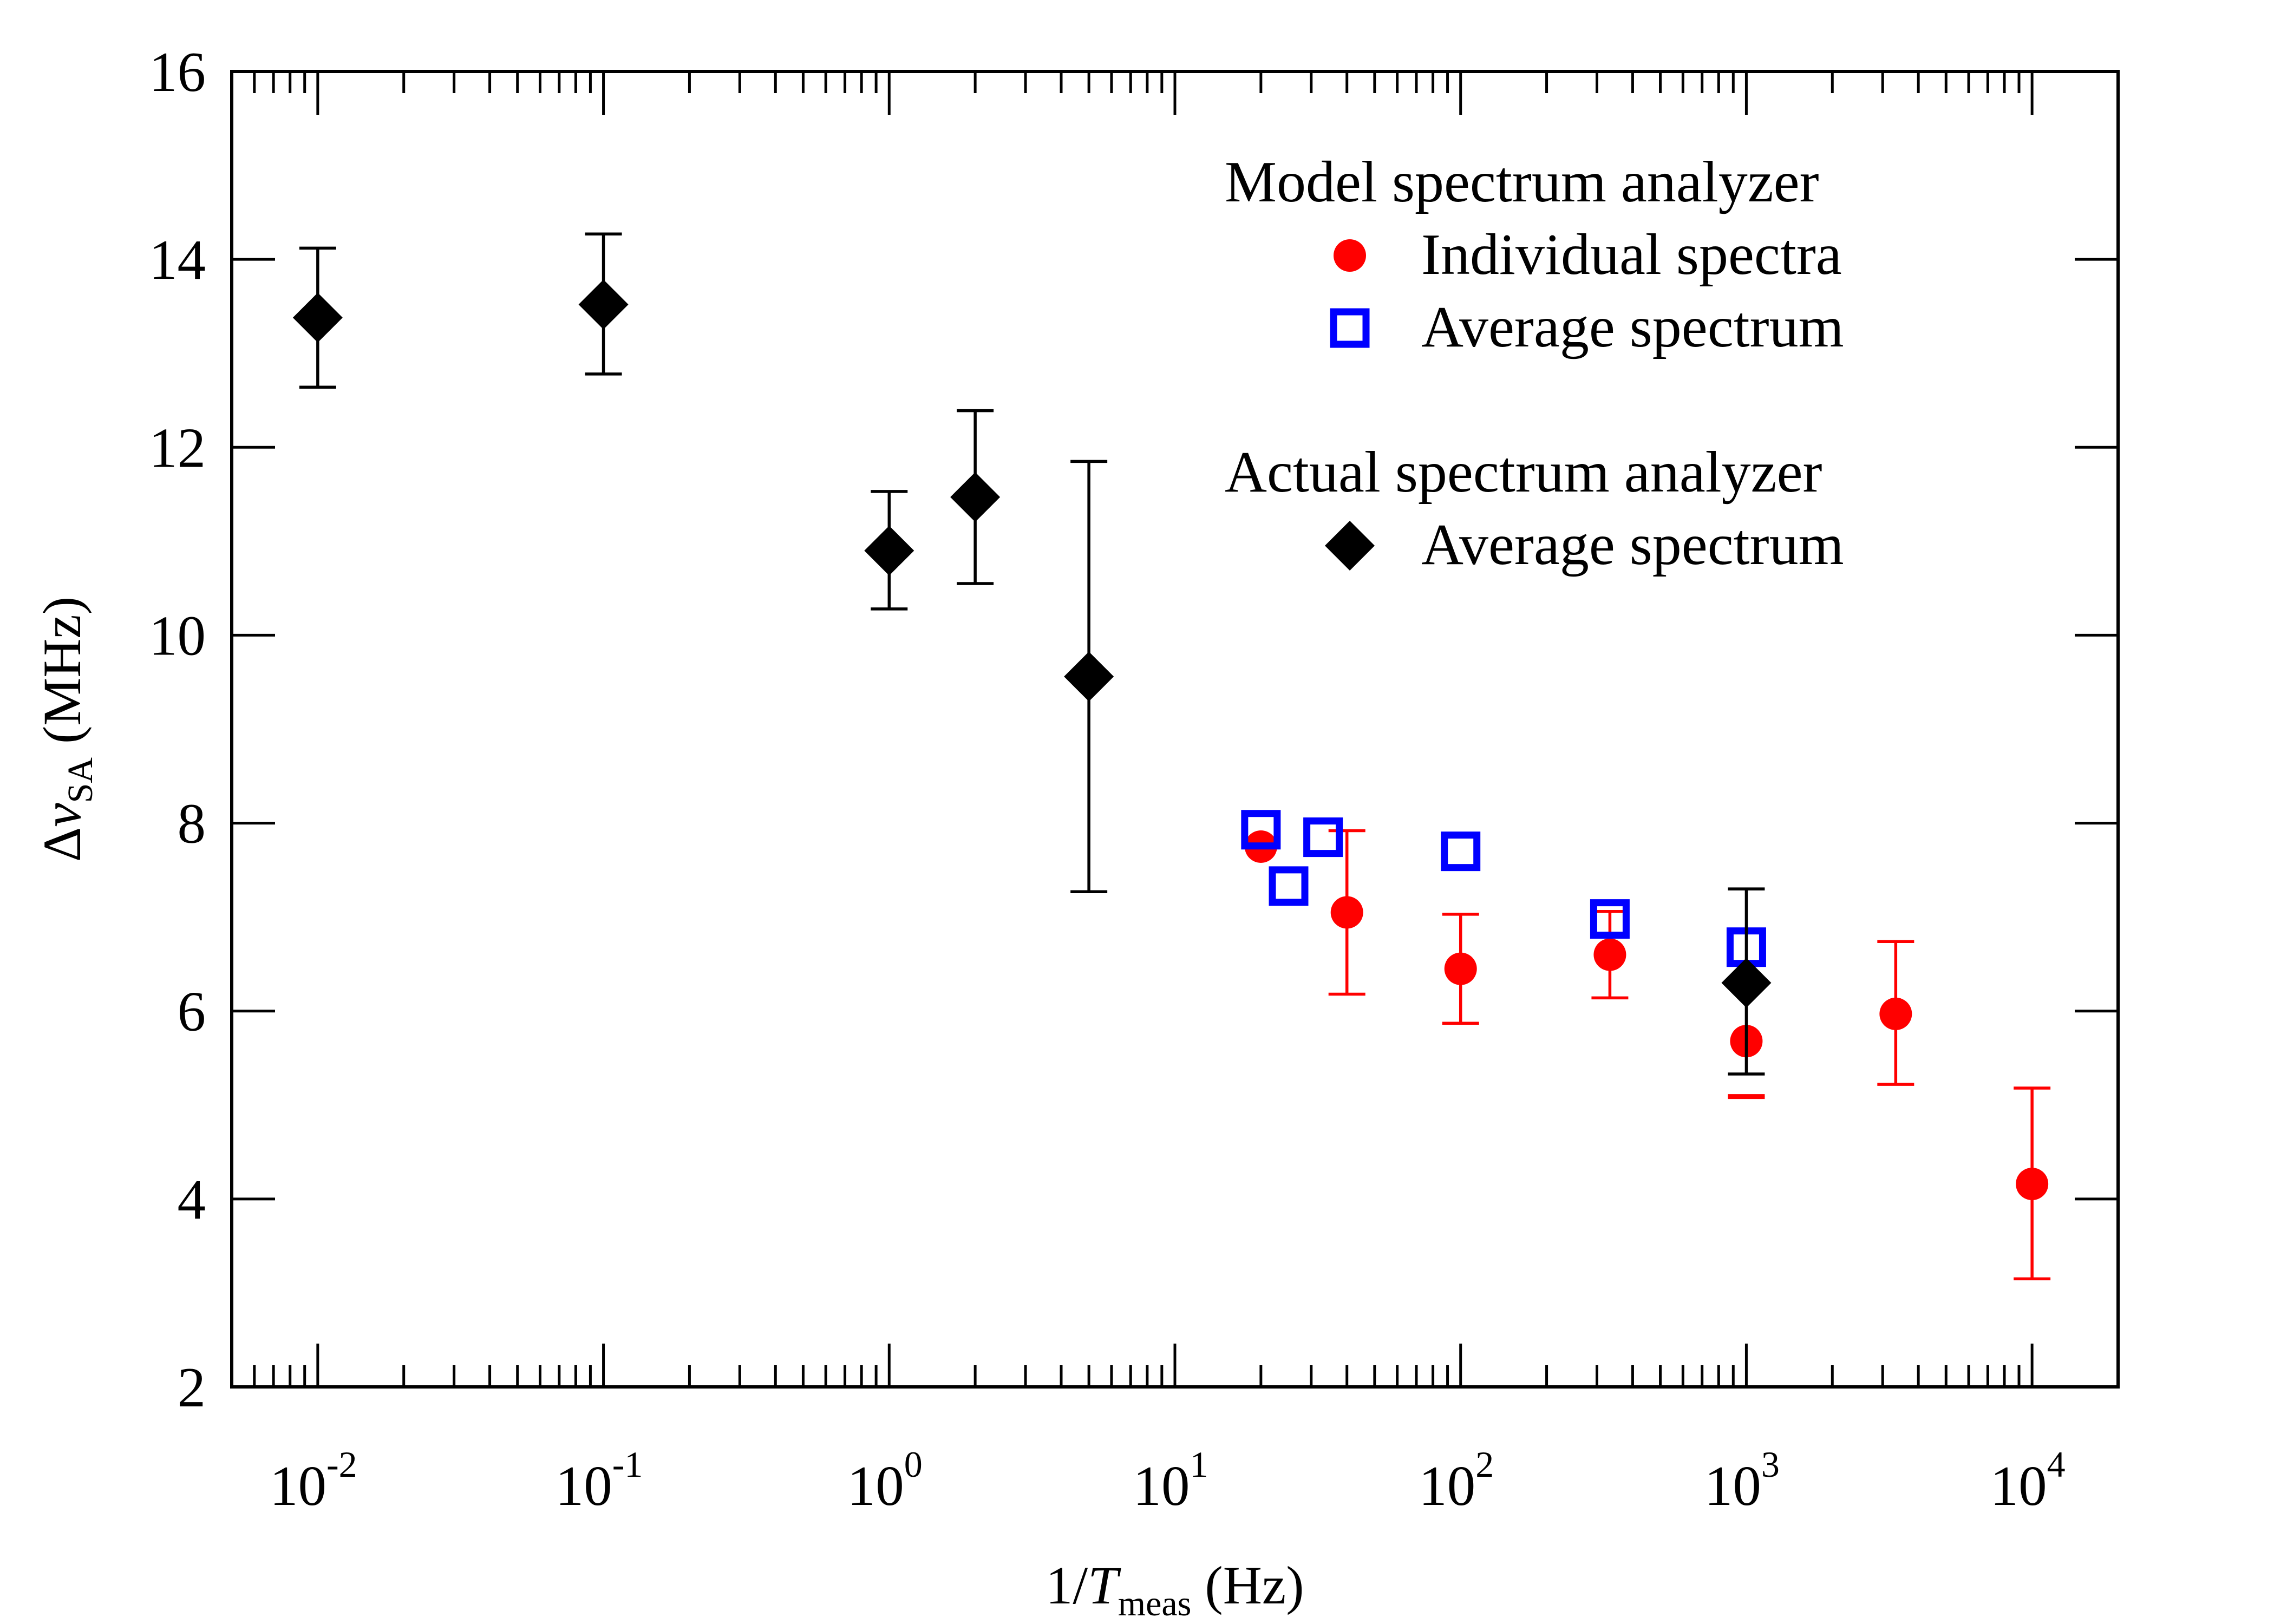  What do you see at coordinates (177, 448) in the screenshot?
I see `y-tick-label: 12` at bounding box center [177, 448].